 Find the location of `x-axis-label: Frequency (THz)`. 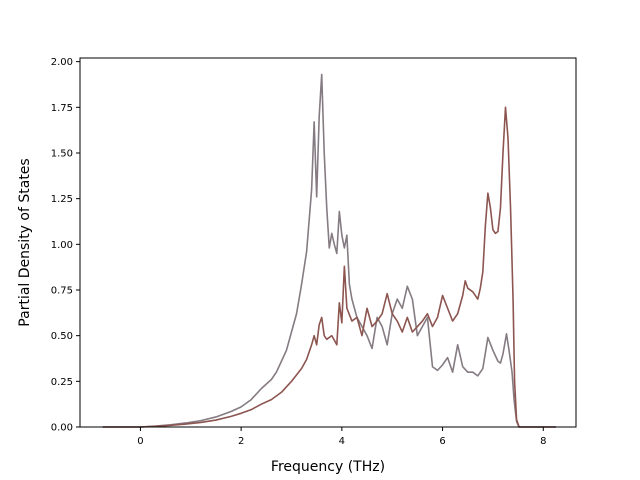

x-axis-label: Frequency (THz) is located at coordinates (328, 467).